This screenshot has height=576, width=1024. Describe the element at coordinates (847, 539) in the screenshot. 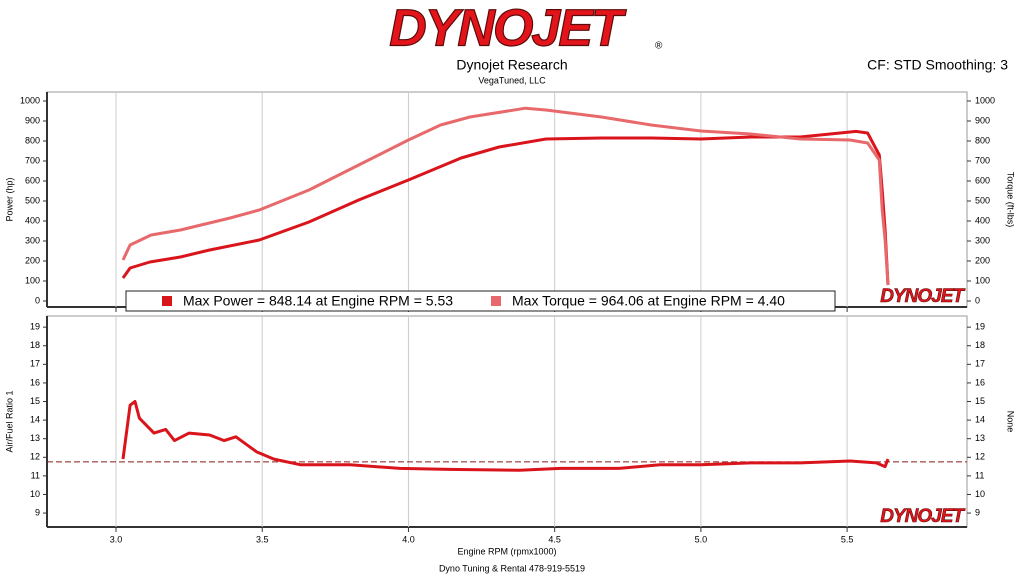

I see `x-tick-label: 5.5` at that location.